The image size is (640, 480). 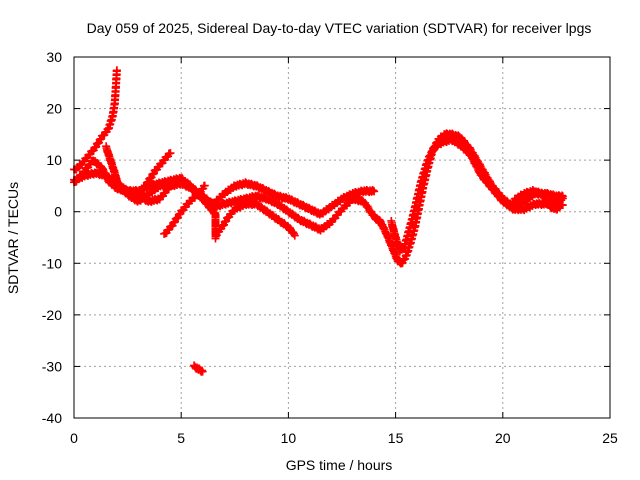 I want to click on x-tick-label: 15, so click(x=396, y=438).